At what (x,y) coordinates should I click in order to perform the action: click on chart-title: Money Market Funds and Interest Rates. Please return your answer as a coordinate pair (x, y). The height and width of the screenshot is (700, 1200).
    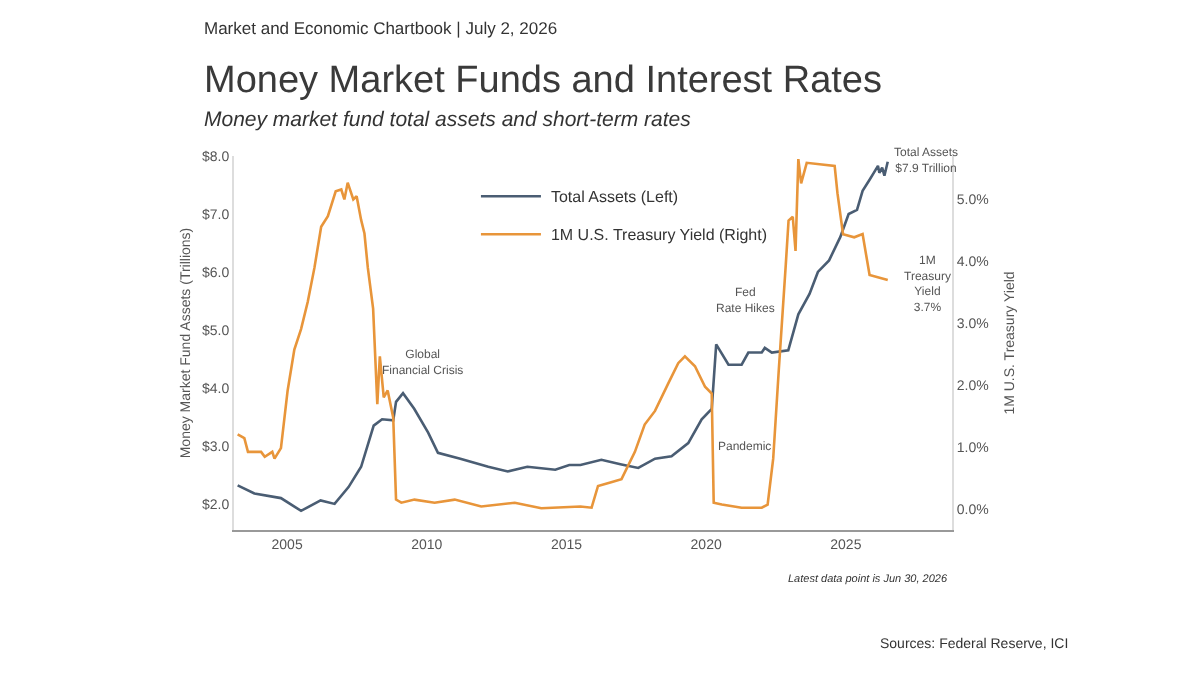
    Looking at the image, I should click on (543, 81).